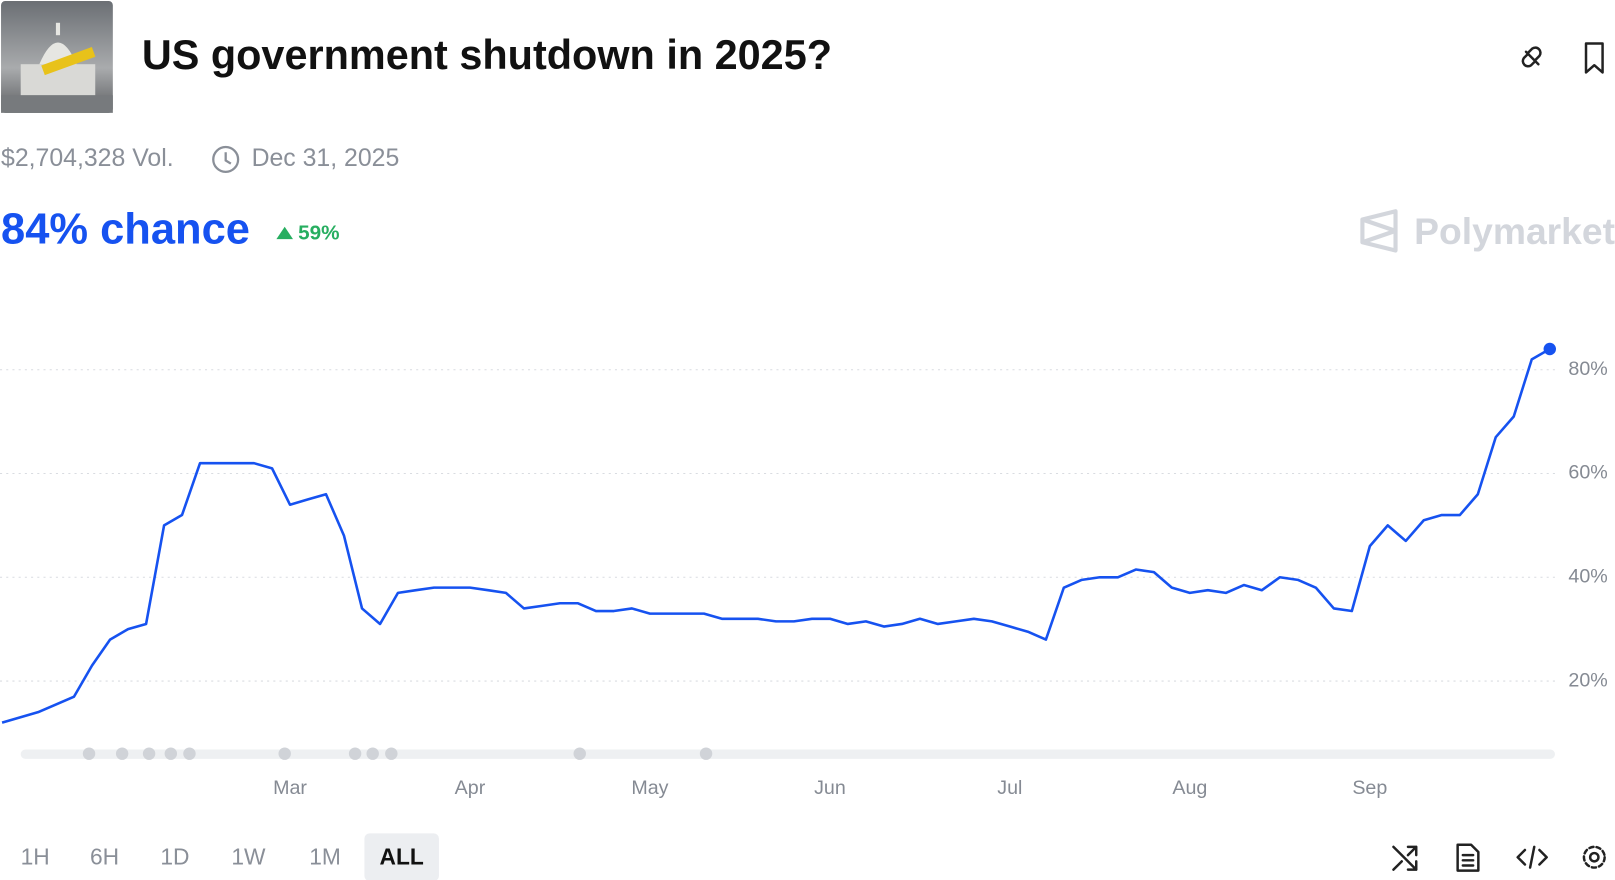 This screenshot has height=880, width=1615. Describe the element at coordinates (125, 229) in the screenshot. I see `chance: 84% chance` at that location.